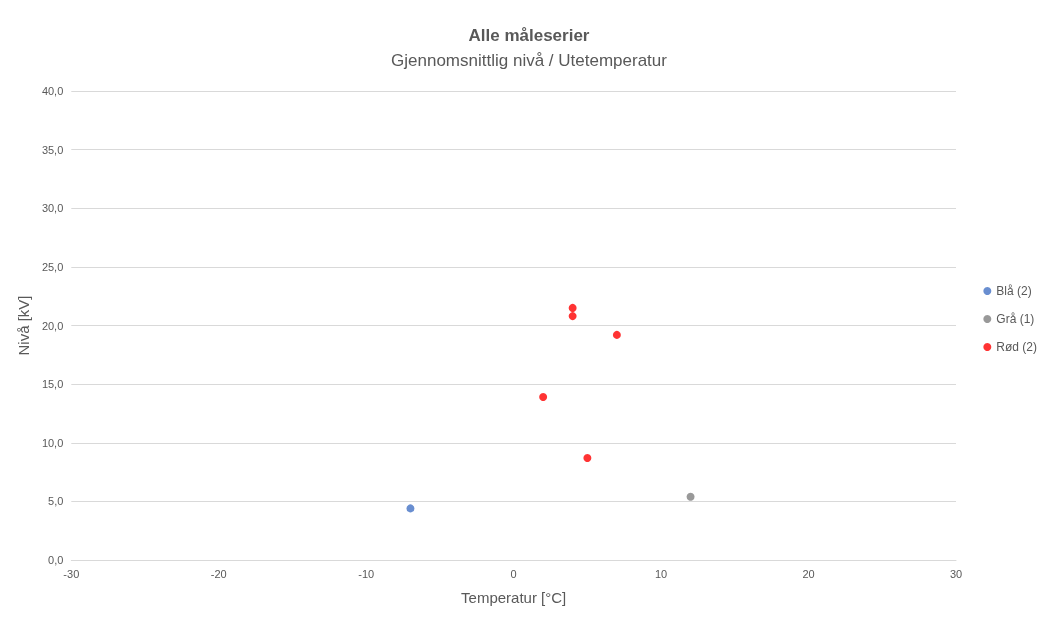 The image size is (1058, 638). Describe the element at coordinates (513, 573) in the screenshot. I see `x-tick-label: 0` at that location.